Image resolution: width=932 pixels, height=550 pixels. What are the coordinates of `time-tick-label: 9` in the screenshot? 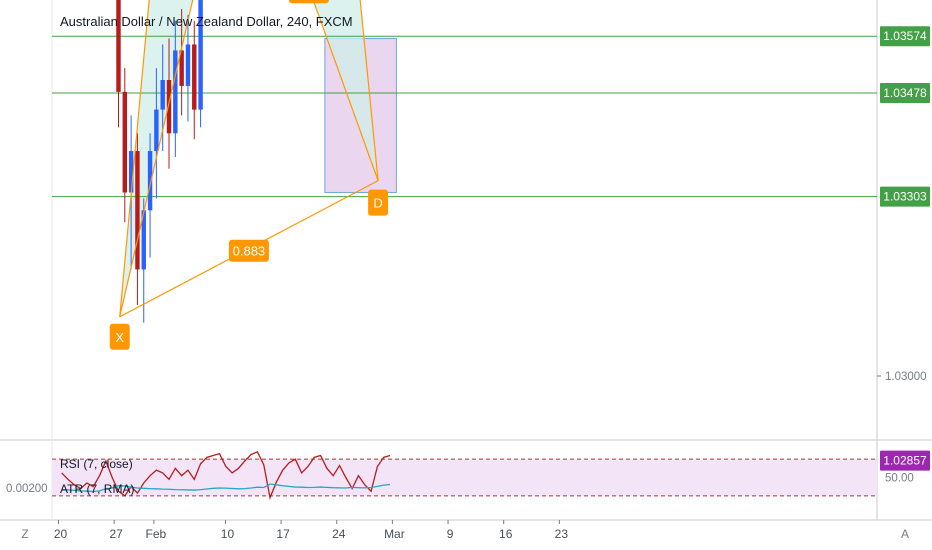 It's located at (450, 534).